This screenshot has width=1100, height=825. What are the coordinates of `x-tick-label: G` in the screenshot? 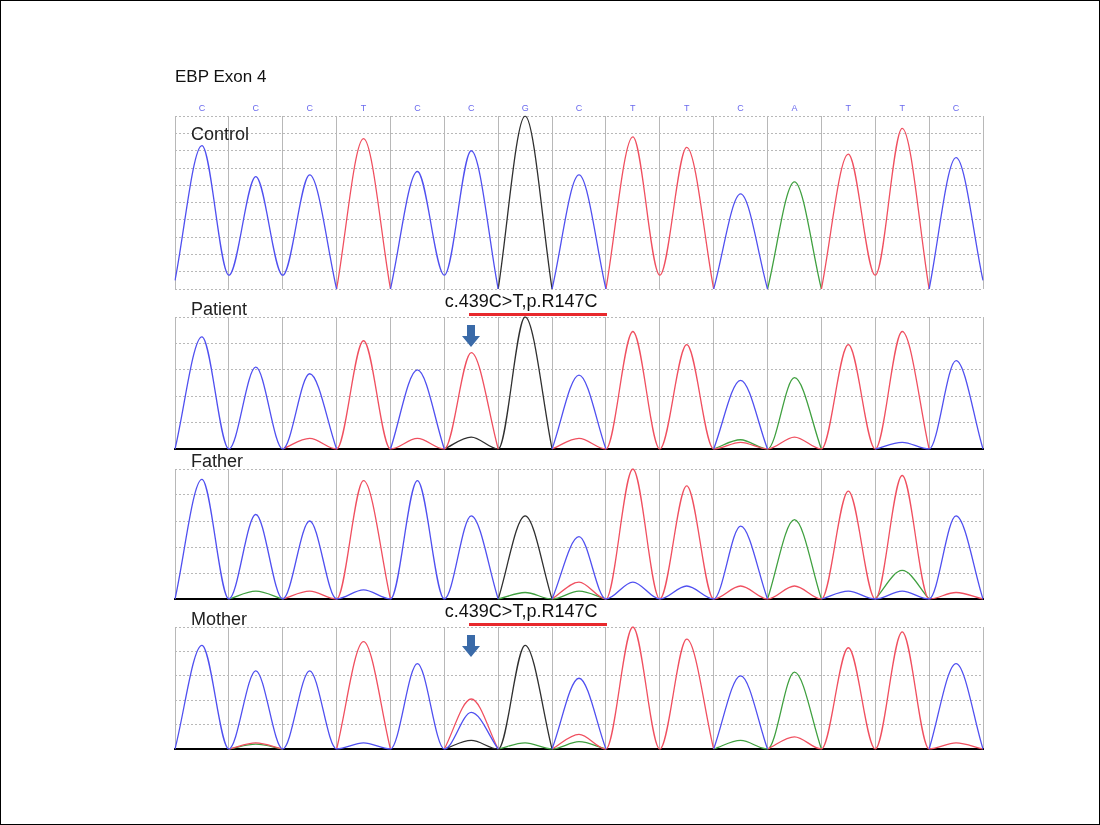 It's located at (525, 108).